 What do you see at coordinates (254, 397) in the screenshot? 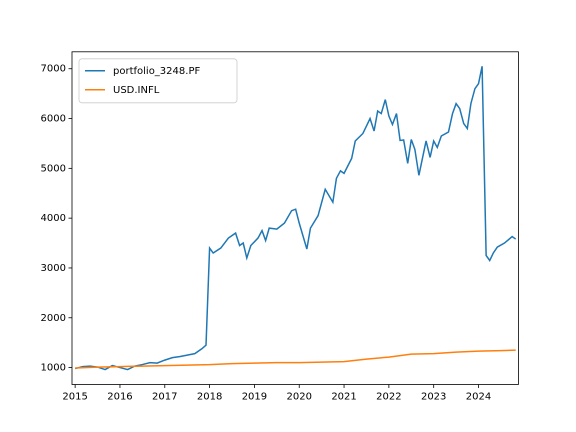
I see `x-tick-label: 2019` at bounding box center [254, 397].